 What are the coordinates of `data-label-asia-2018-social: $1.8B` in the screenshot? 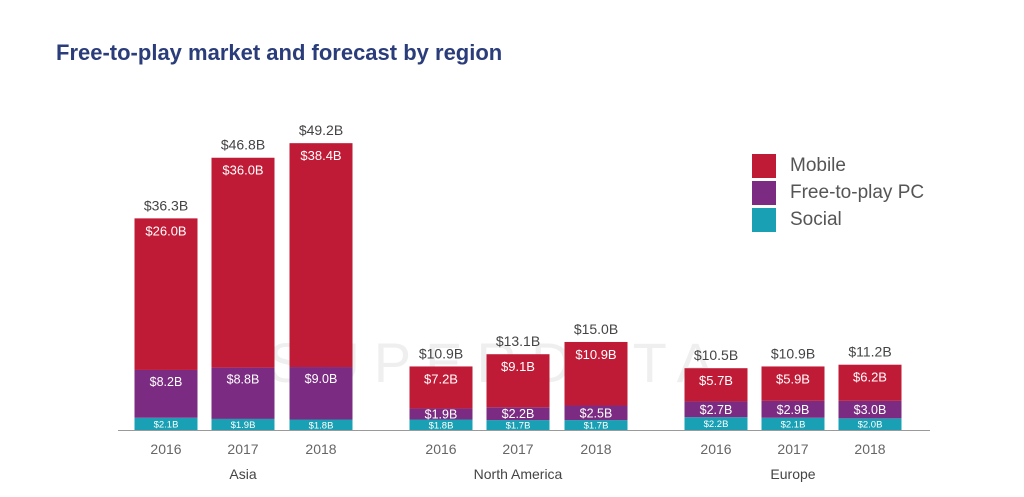 It's located at (321, 425).